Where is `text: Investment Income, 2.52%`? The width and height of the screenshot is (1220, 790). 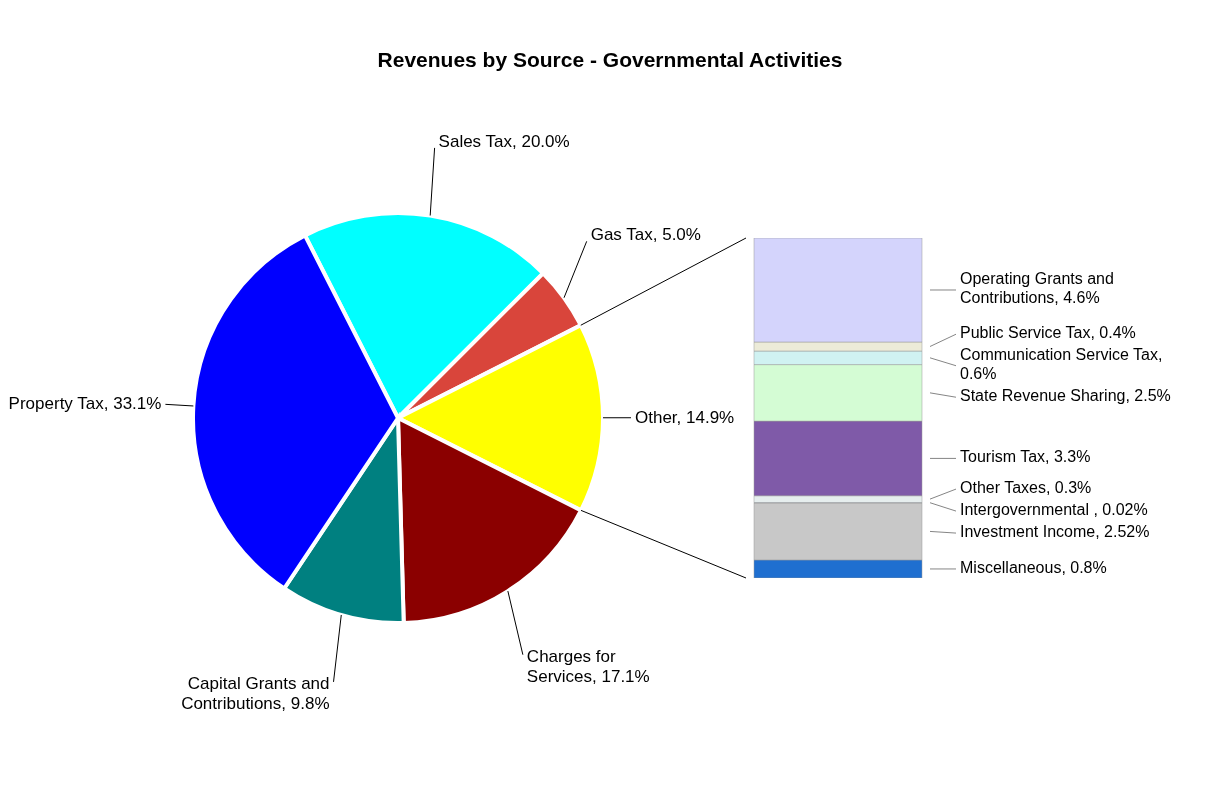 text: Investment Income, 2.52% is located at coordinates (1055, 532).